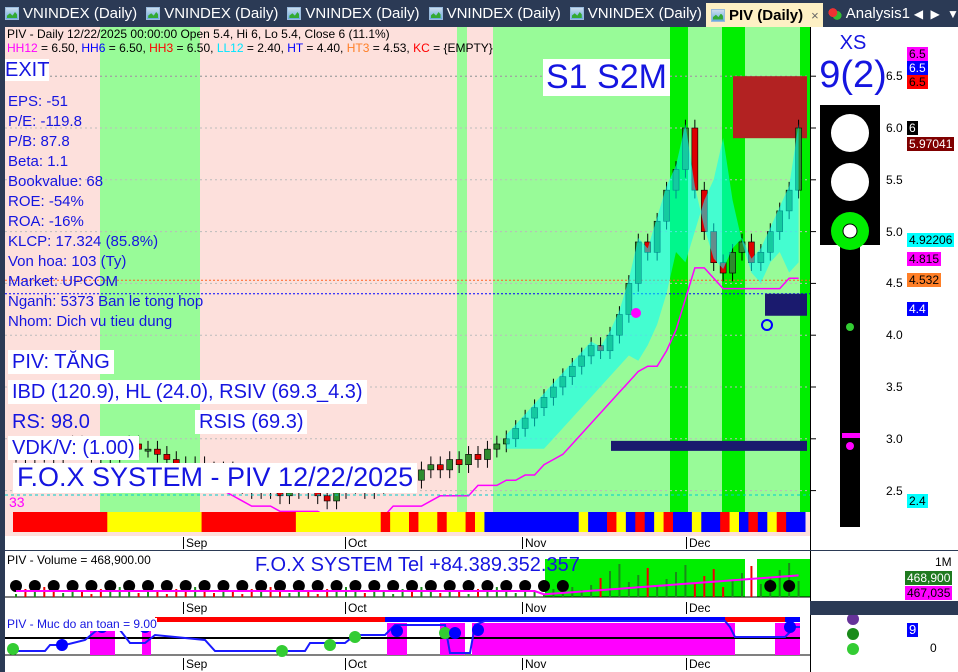 Image resolution: width=958 pixels, height=672 pixels. Describe the element at coordinates (606, 77) in the screenshot. I see `signal-label: S1 S2M` at that location.